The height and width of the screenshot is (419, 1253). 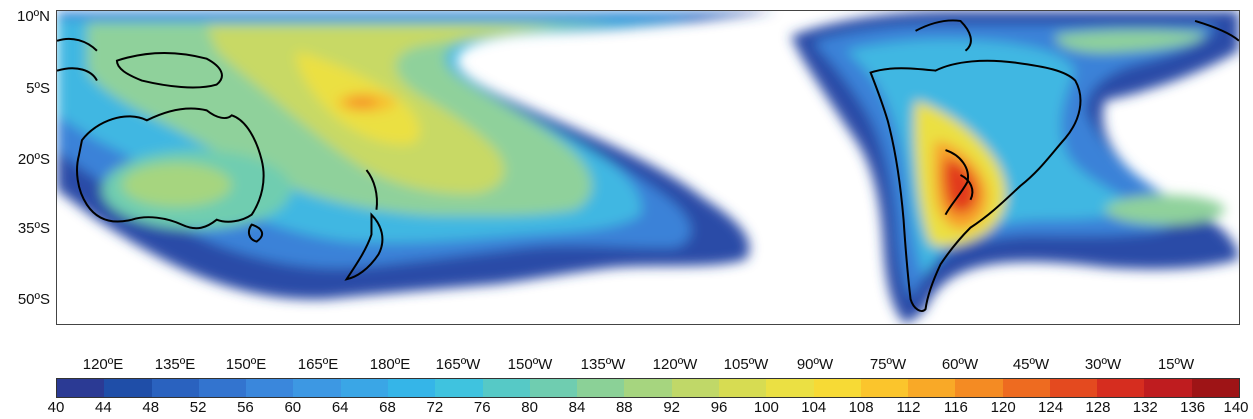 What do you see at coordinates (33, 159) in the screenshot?
I see `lat-label-20s: 20ºS` at bounding box center [33, 159].